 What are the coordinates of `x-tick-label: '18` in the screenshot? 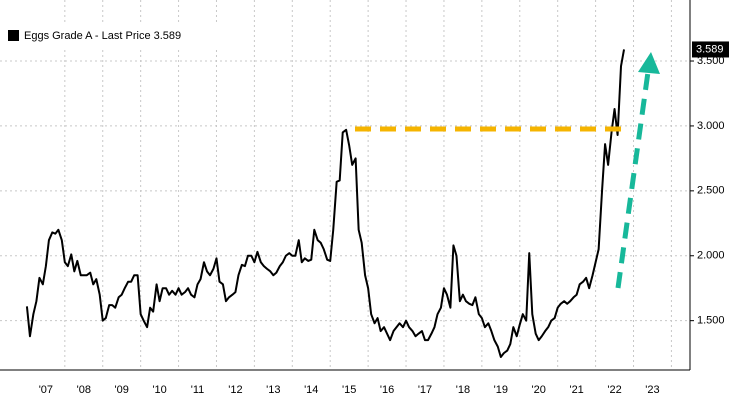 It's located at (463, 390).